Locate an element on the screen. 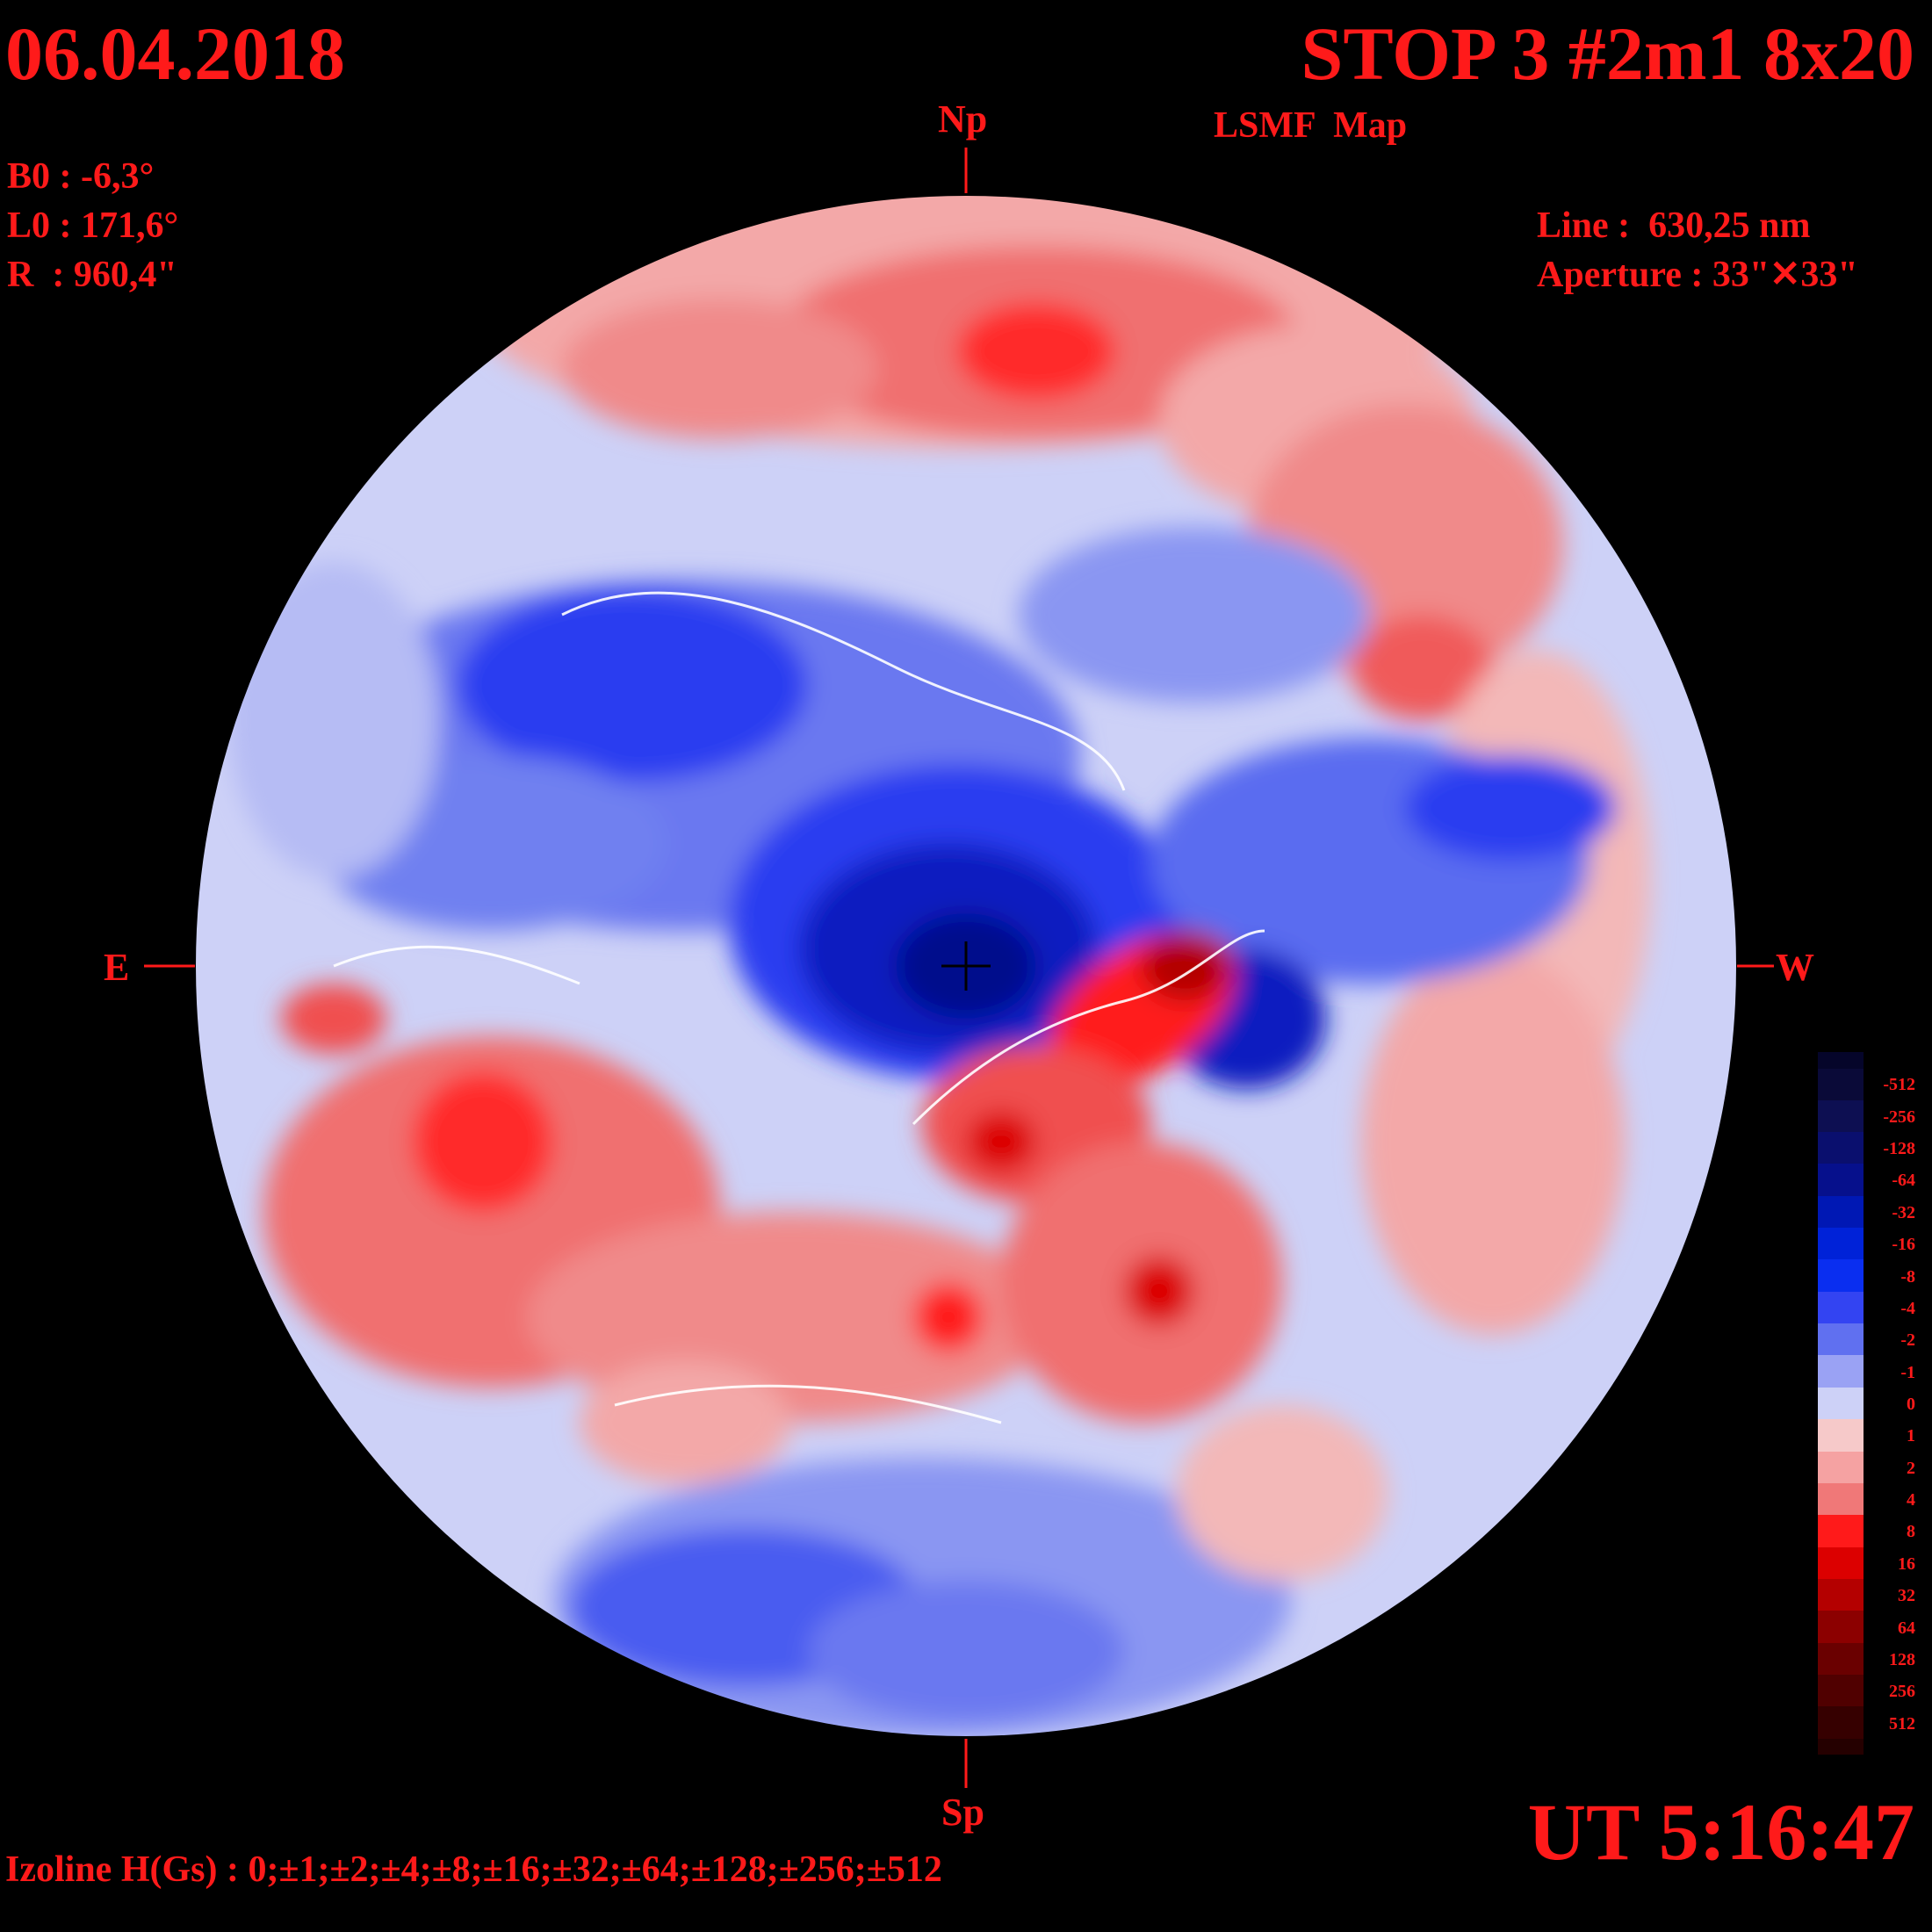 This screenshot has height=1932, width=1932. colorbar-label: -128 is located at coordinates (1899, 1149).